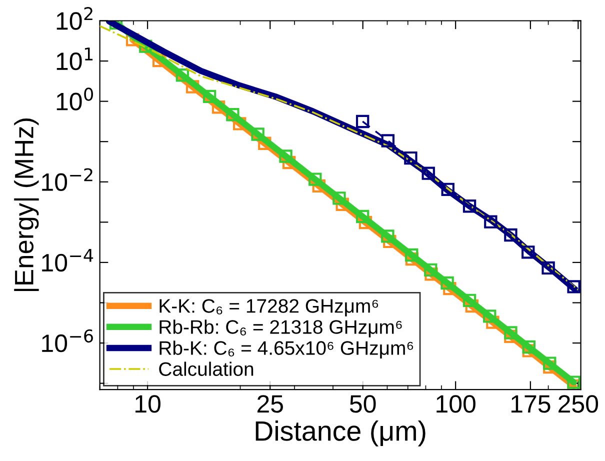 The width and height of the screenshot is (605, 461). I want to click on y-axis-title: |Energy| (MHz), so click(26, 205).